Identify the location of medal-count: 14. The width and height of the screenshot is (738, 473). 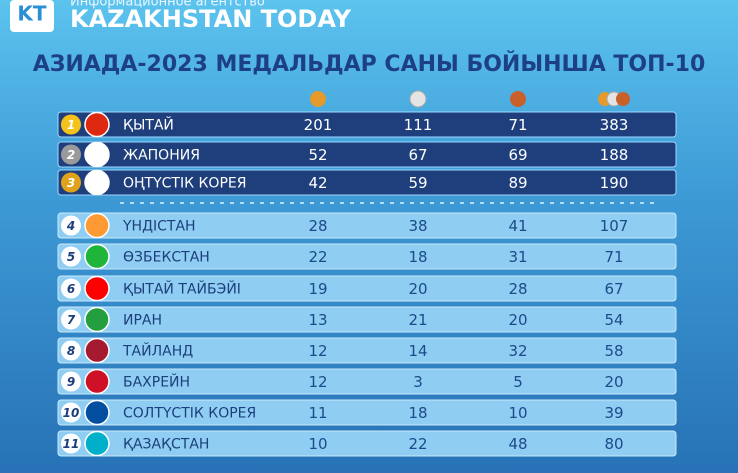
(417, 351).